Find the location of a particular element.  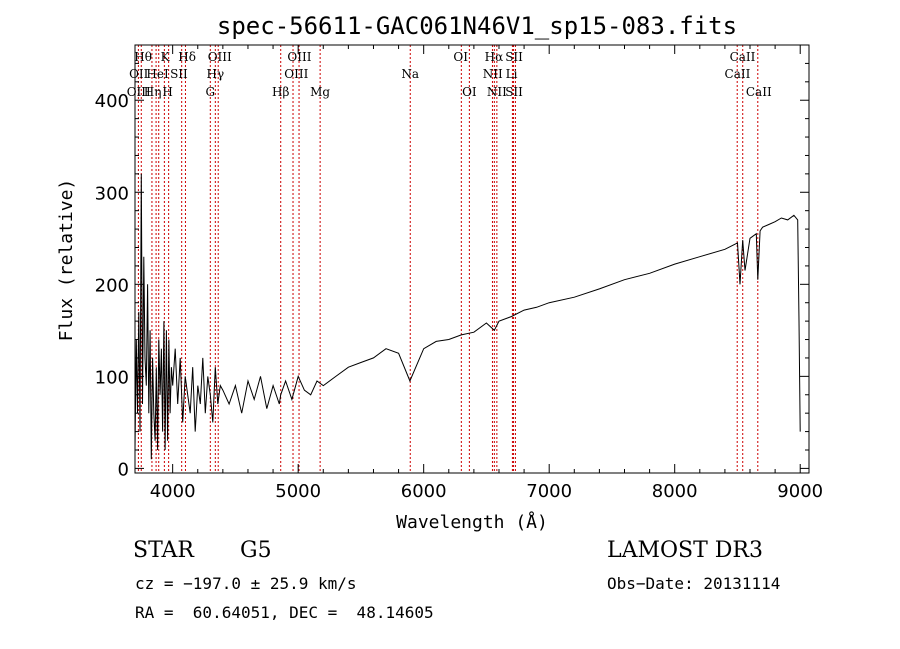

obs-date: Obs−Date: 20131114 is located at coordinates (694, 583).